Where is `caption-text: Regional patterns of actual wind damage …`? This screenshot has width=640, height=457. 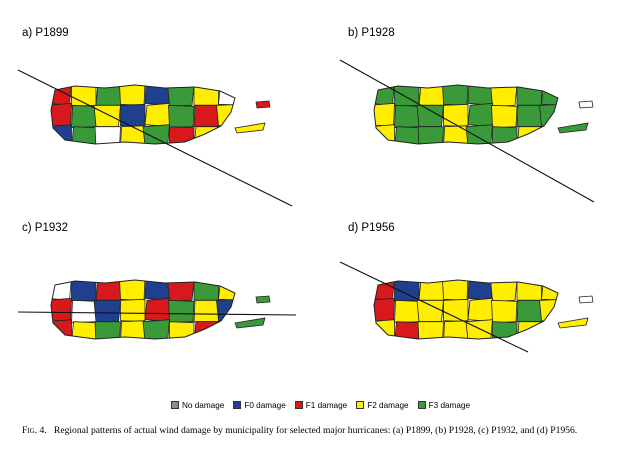
caption-text: Regional patterns of actual wind damage … is located at coordinates (315, 430).